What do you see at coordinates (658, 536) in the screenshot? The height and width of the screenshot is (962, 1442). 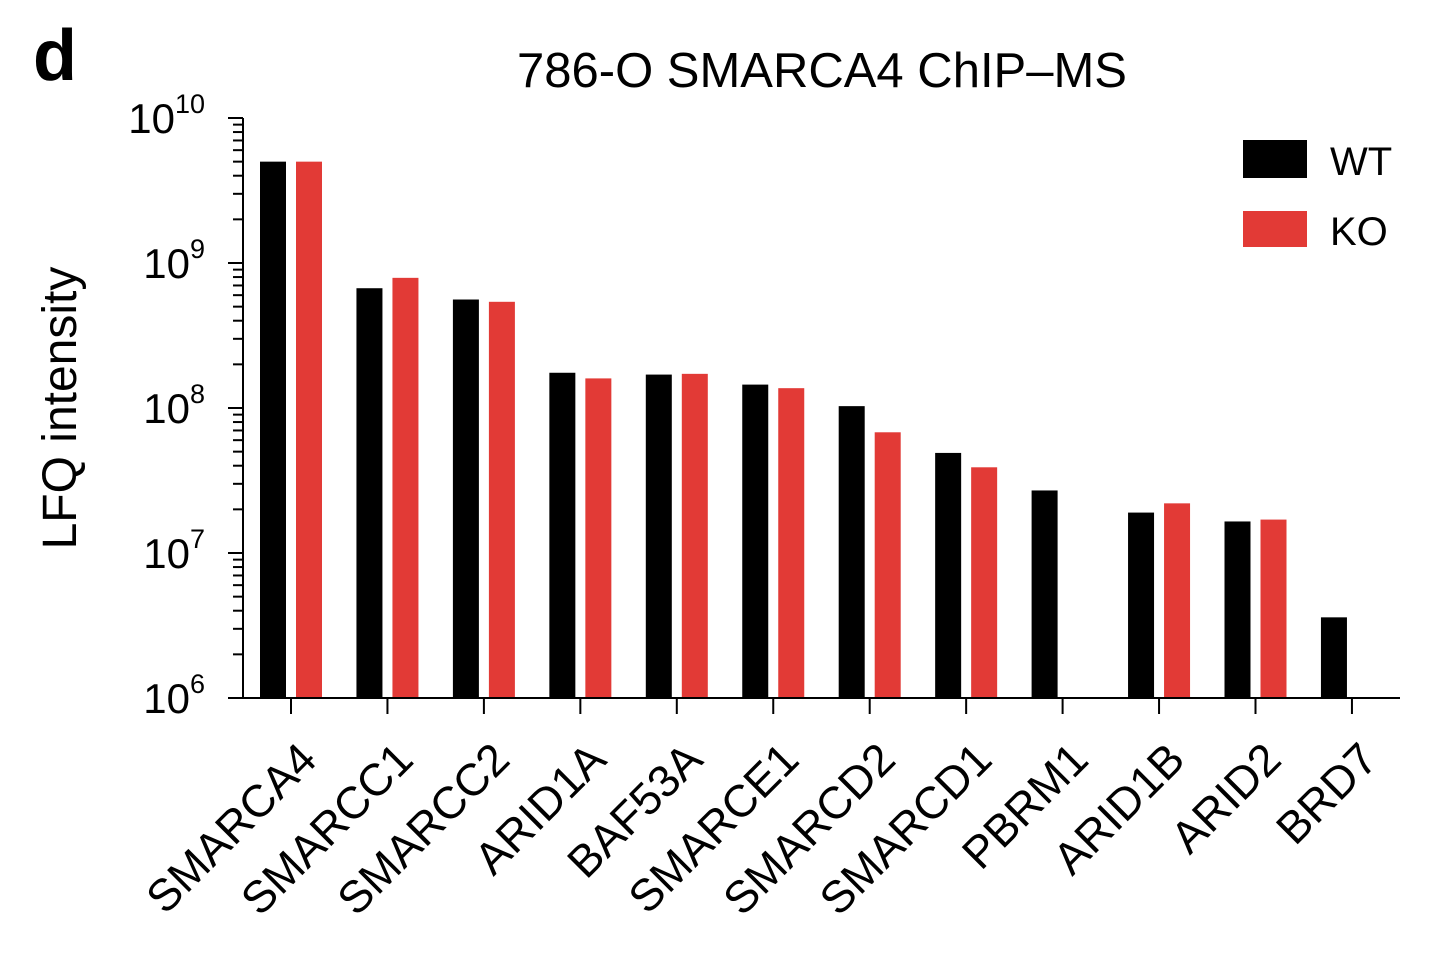 I see `bar-wt-baf53a` at bounding box center [658, 536].